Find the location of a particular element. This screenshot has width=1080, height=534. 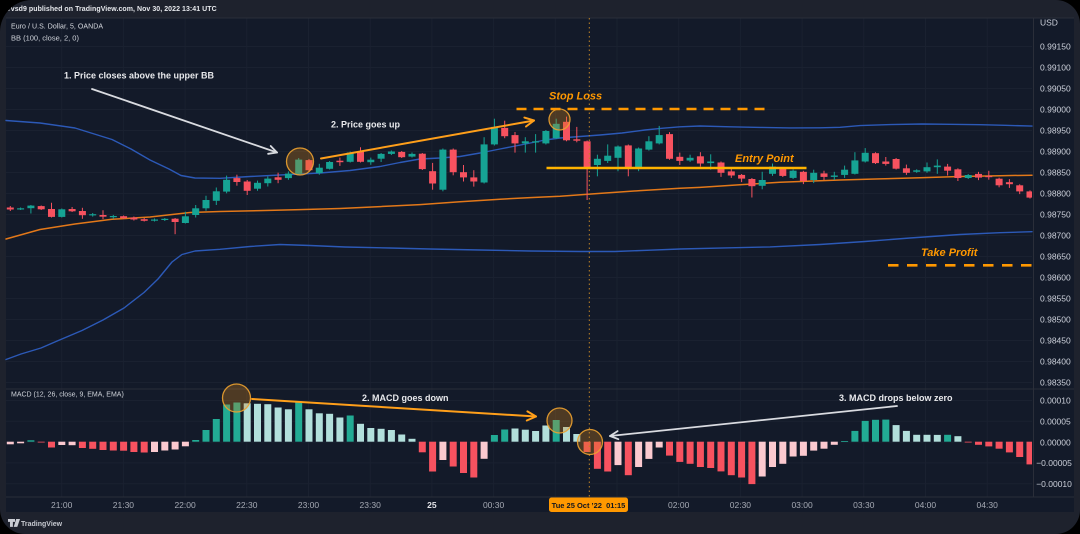

svg-text: 02:00 is located at coordinates (679, 505).